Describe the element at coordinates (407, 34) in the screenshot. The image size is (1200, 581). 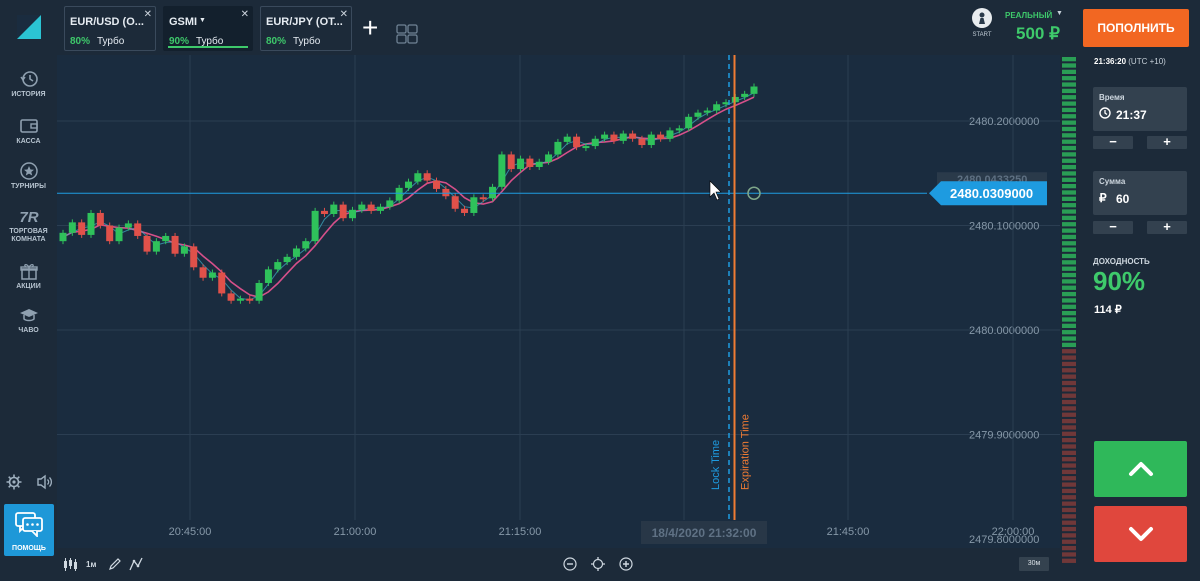
I see `layout-grid-icon` at that location.